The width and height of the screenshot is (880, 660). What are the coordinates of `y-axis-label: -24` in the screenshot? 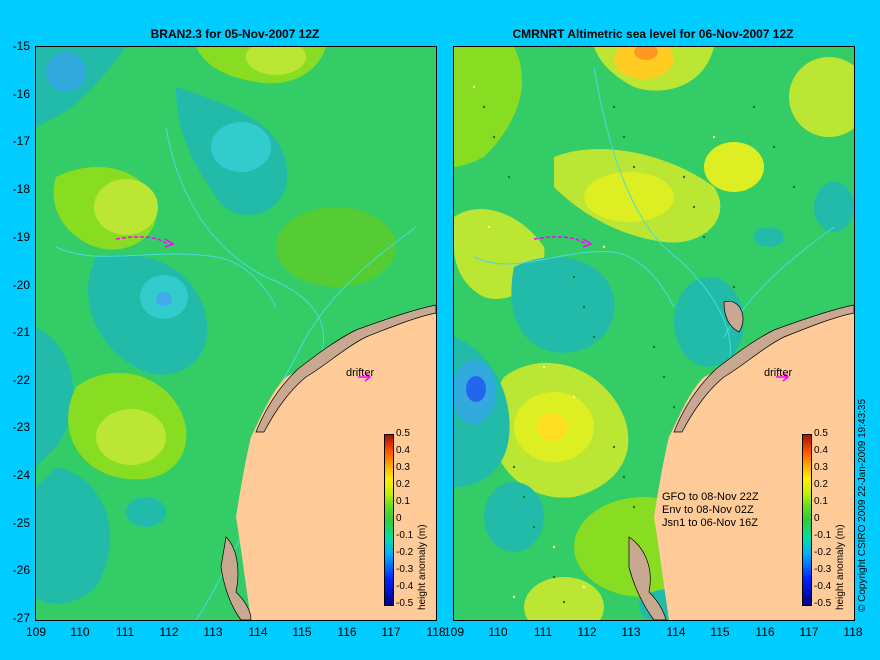 It's located at (21, 475).